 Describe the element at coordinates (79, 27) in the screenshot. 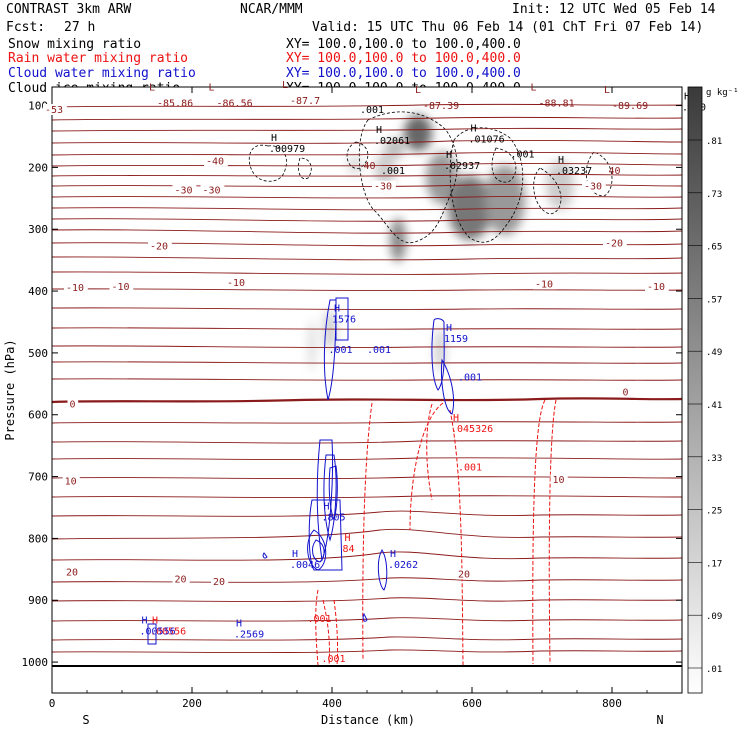

I see `fcst-value: 27 h` at that location.